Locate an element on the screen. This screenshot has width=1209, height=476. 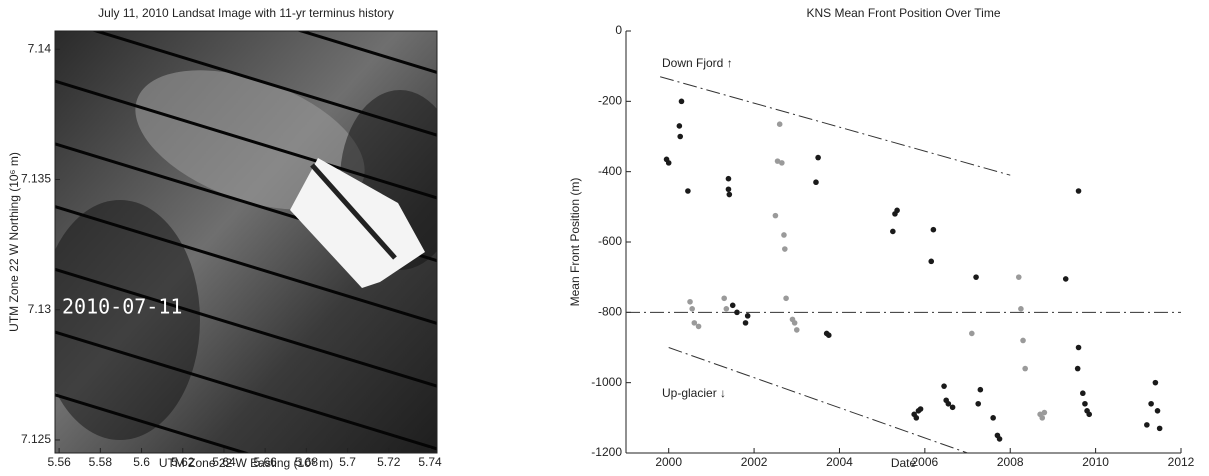
x-tick-label: 5.66 is located at coordinates (265, 462).